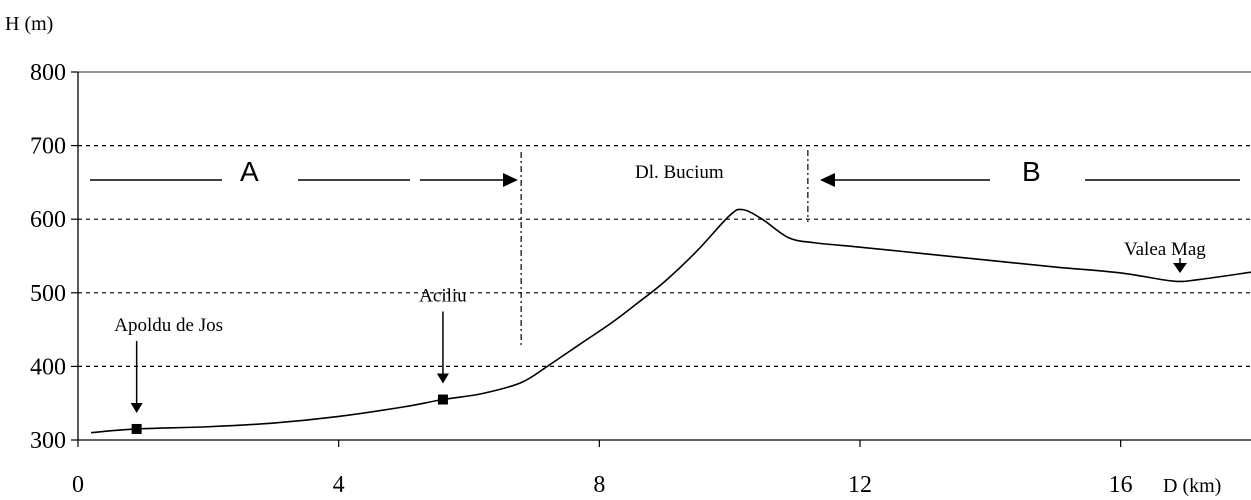  What do you see at coordinates (443, 296) in the screenshot?
I see `village-label: Aciliu` at bounding box center [443, 296].